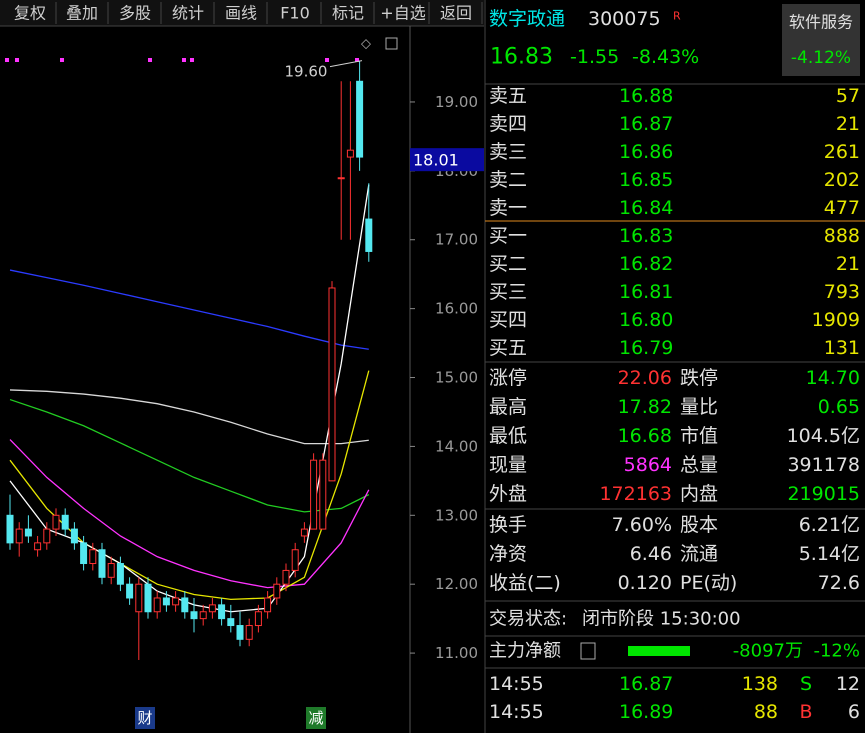 The width and height of the screenshot is (865, 733). What do you see at coordinates (525, 651) in the screenshot?
I see `capital-label: 主力净额` at bounding box center [525, 651].